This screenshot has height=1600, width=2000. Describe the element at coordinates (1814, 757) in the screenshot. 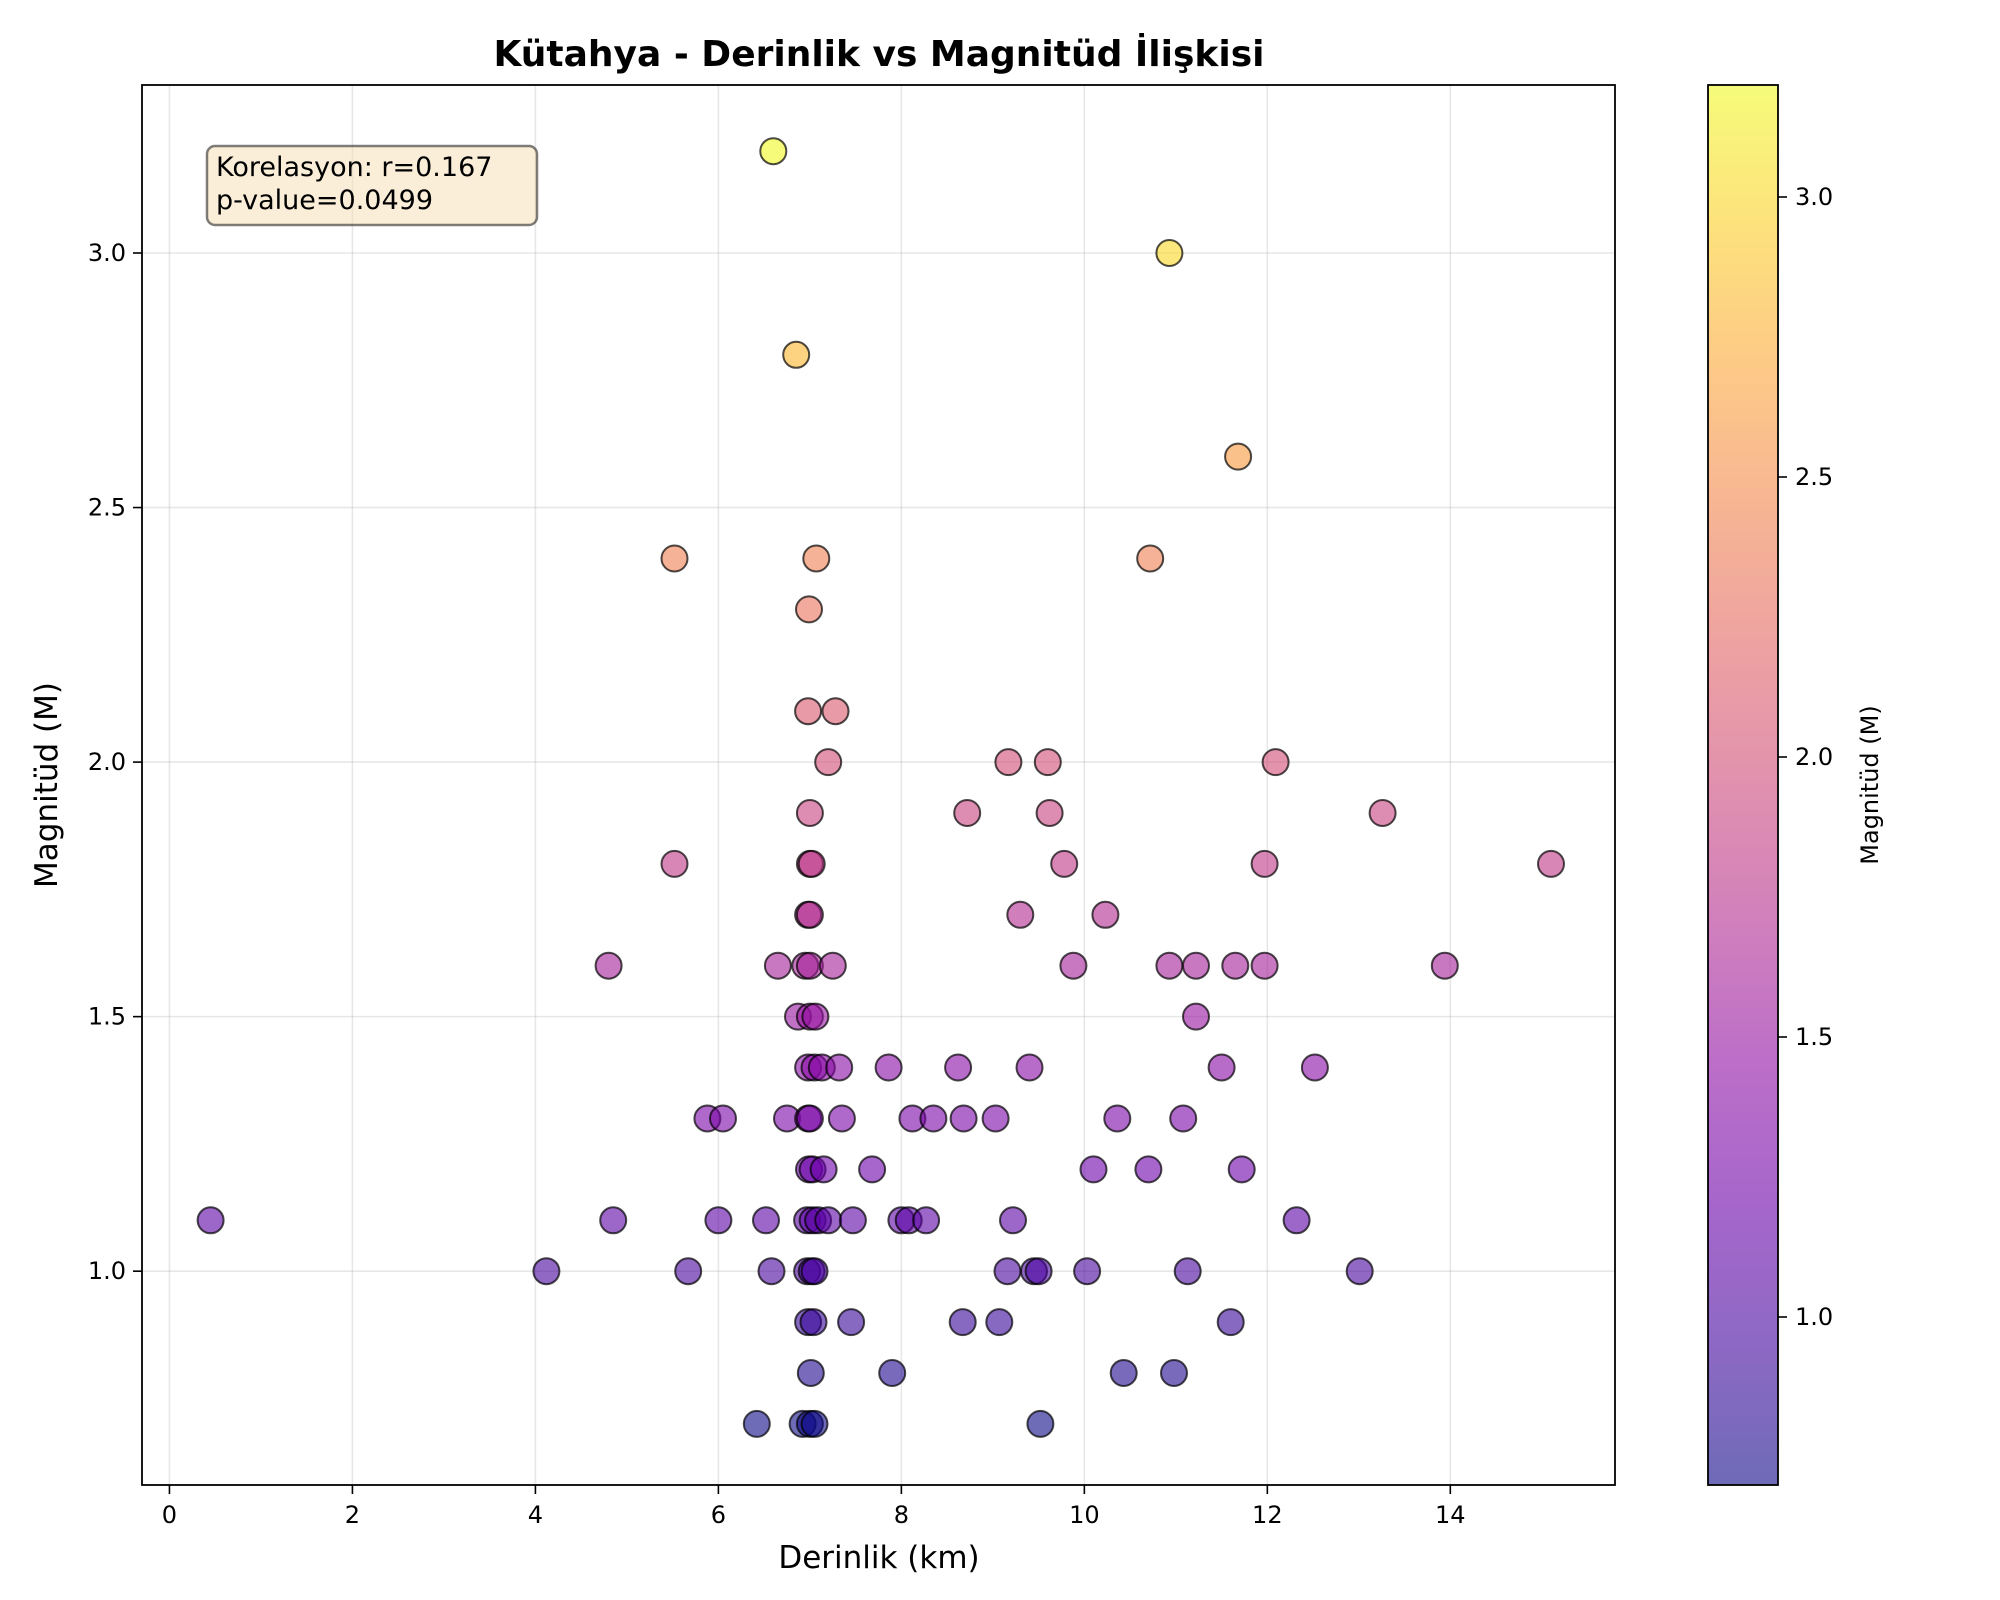

I see `colorbar-tick-label: 2.0` at that location.